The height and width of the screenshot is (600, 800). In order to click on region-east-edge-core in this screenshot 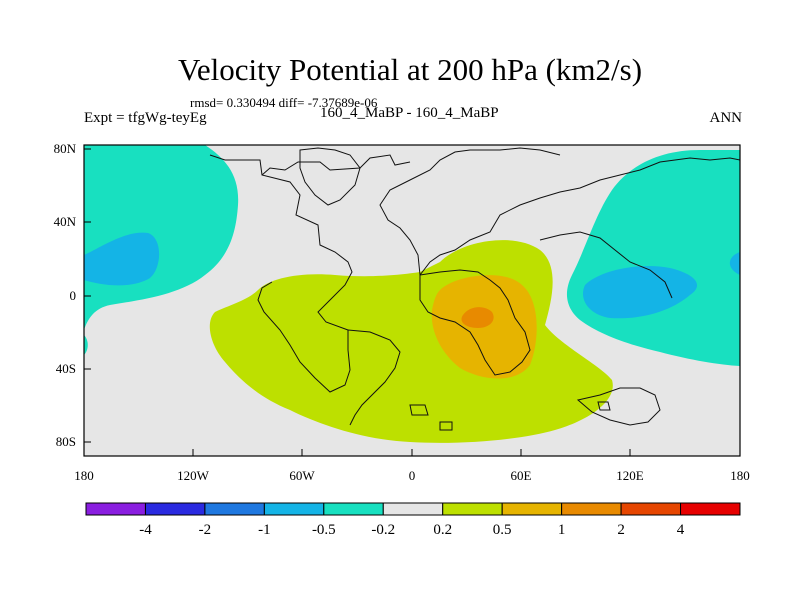, I will do `click(734, 263)`.